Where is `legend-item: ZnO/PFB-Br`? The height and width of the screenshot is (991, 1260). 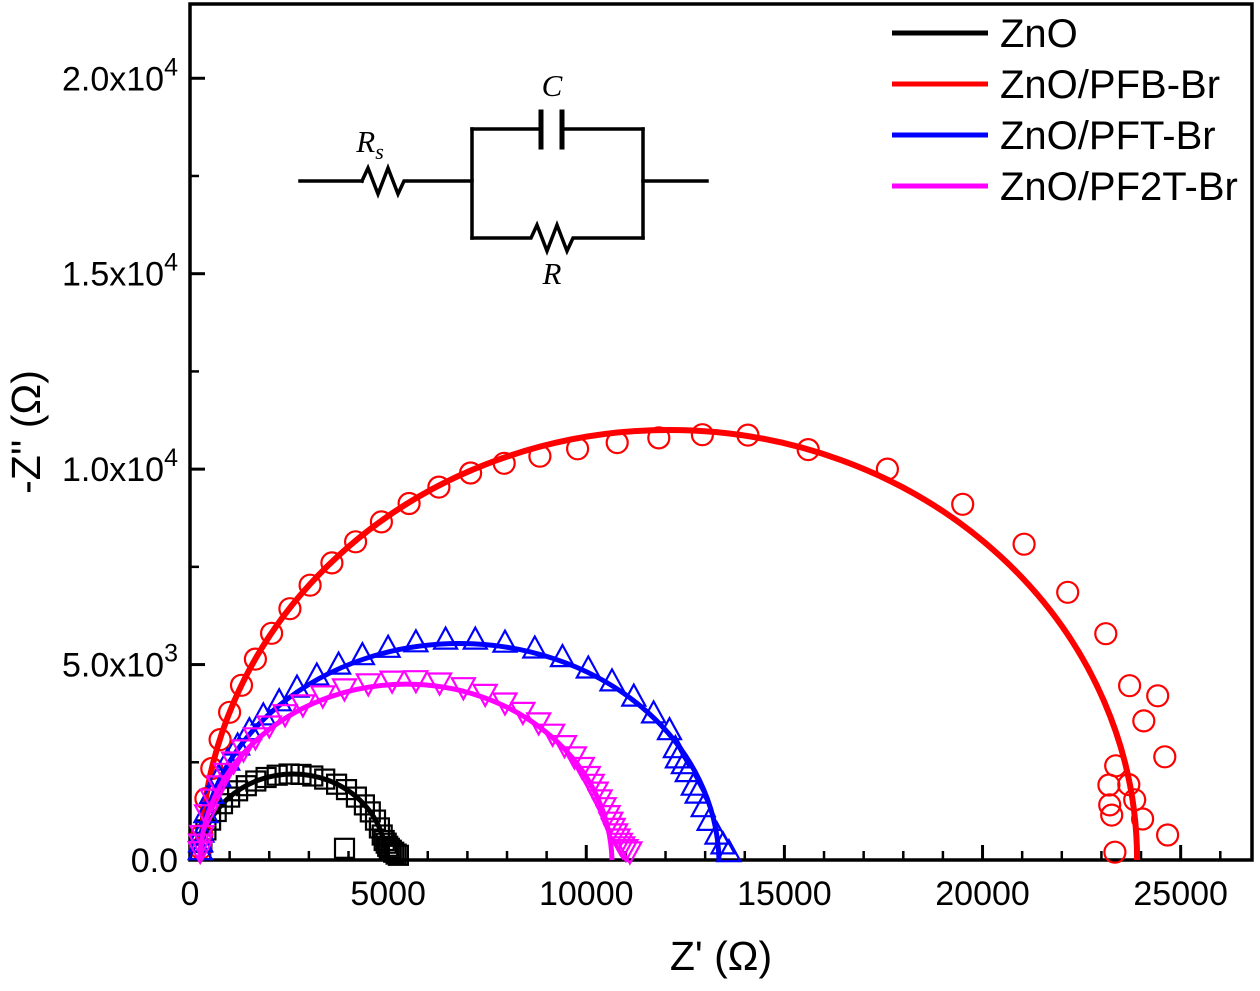
legend-item: ZnO/PFB-Br is located at coordinates (1056, 85).